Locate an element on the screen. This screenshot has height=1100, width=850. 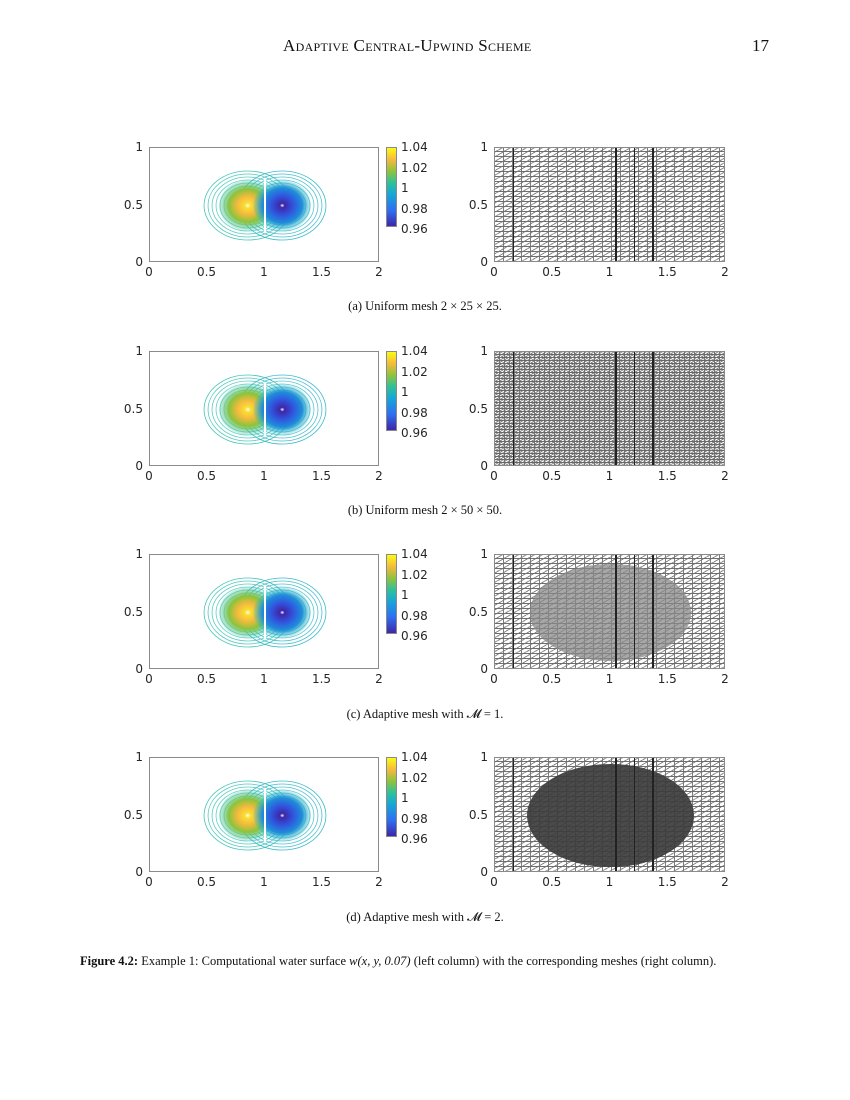
page-number: 17 is located at coordinates (760, 45).